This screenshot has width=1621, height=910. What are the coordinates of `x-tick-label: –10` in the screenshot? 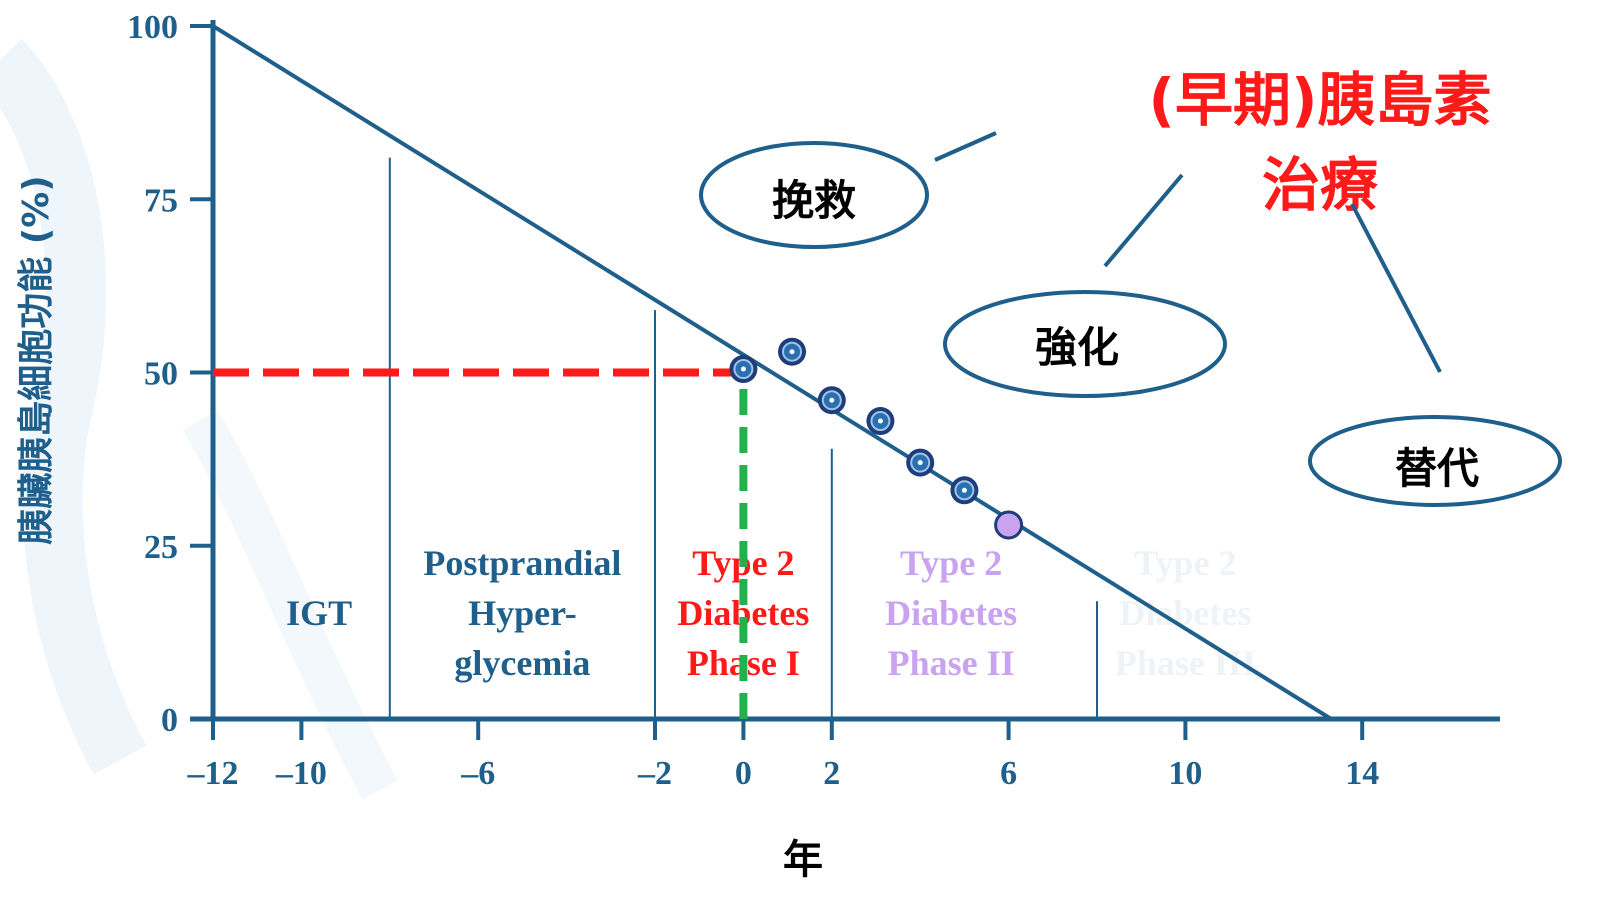 It's located at (301, 773).